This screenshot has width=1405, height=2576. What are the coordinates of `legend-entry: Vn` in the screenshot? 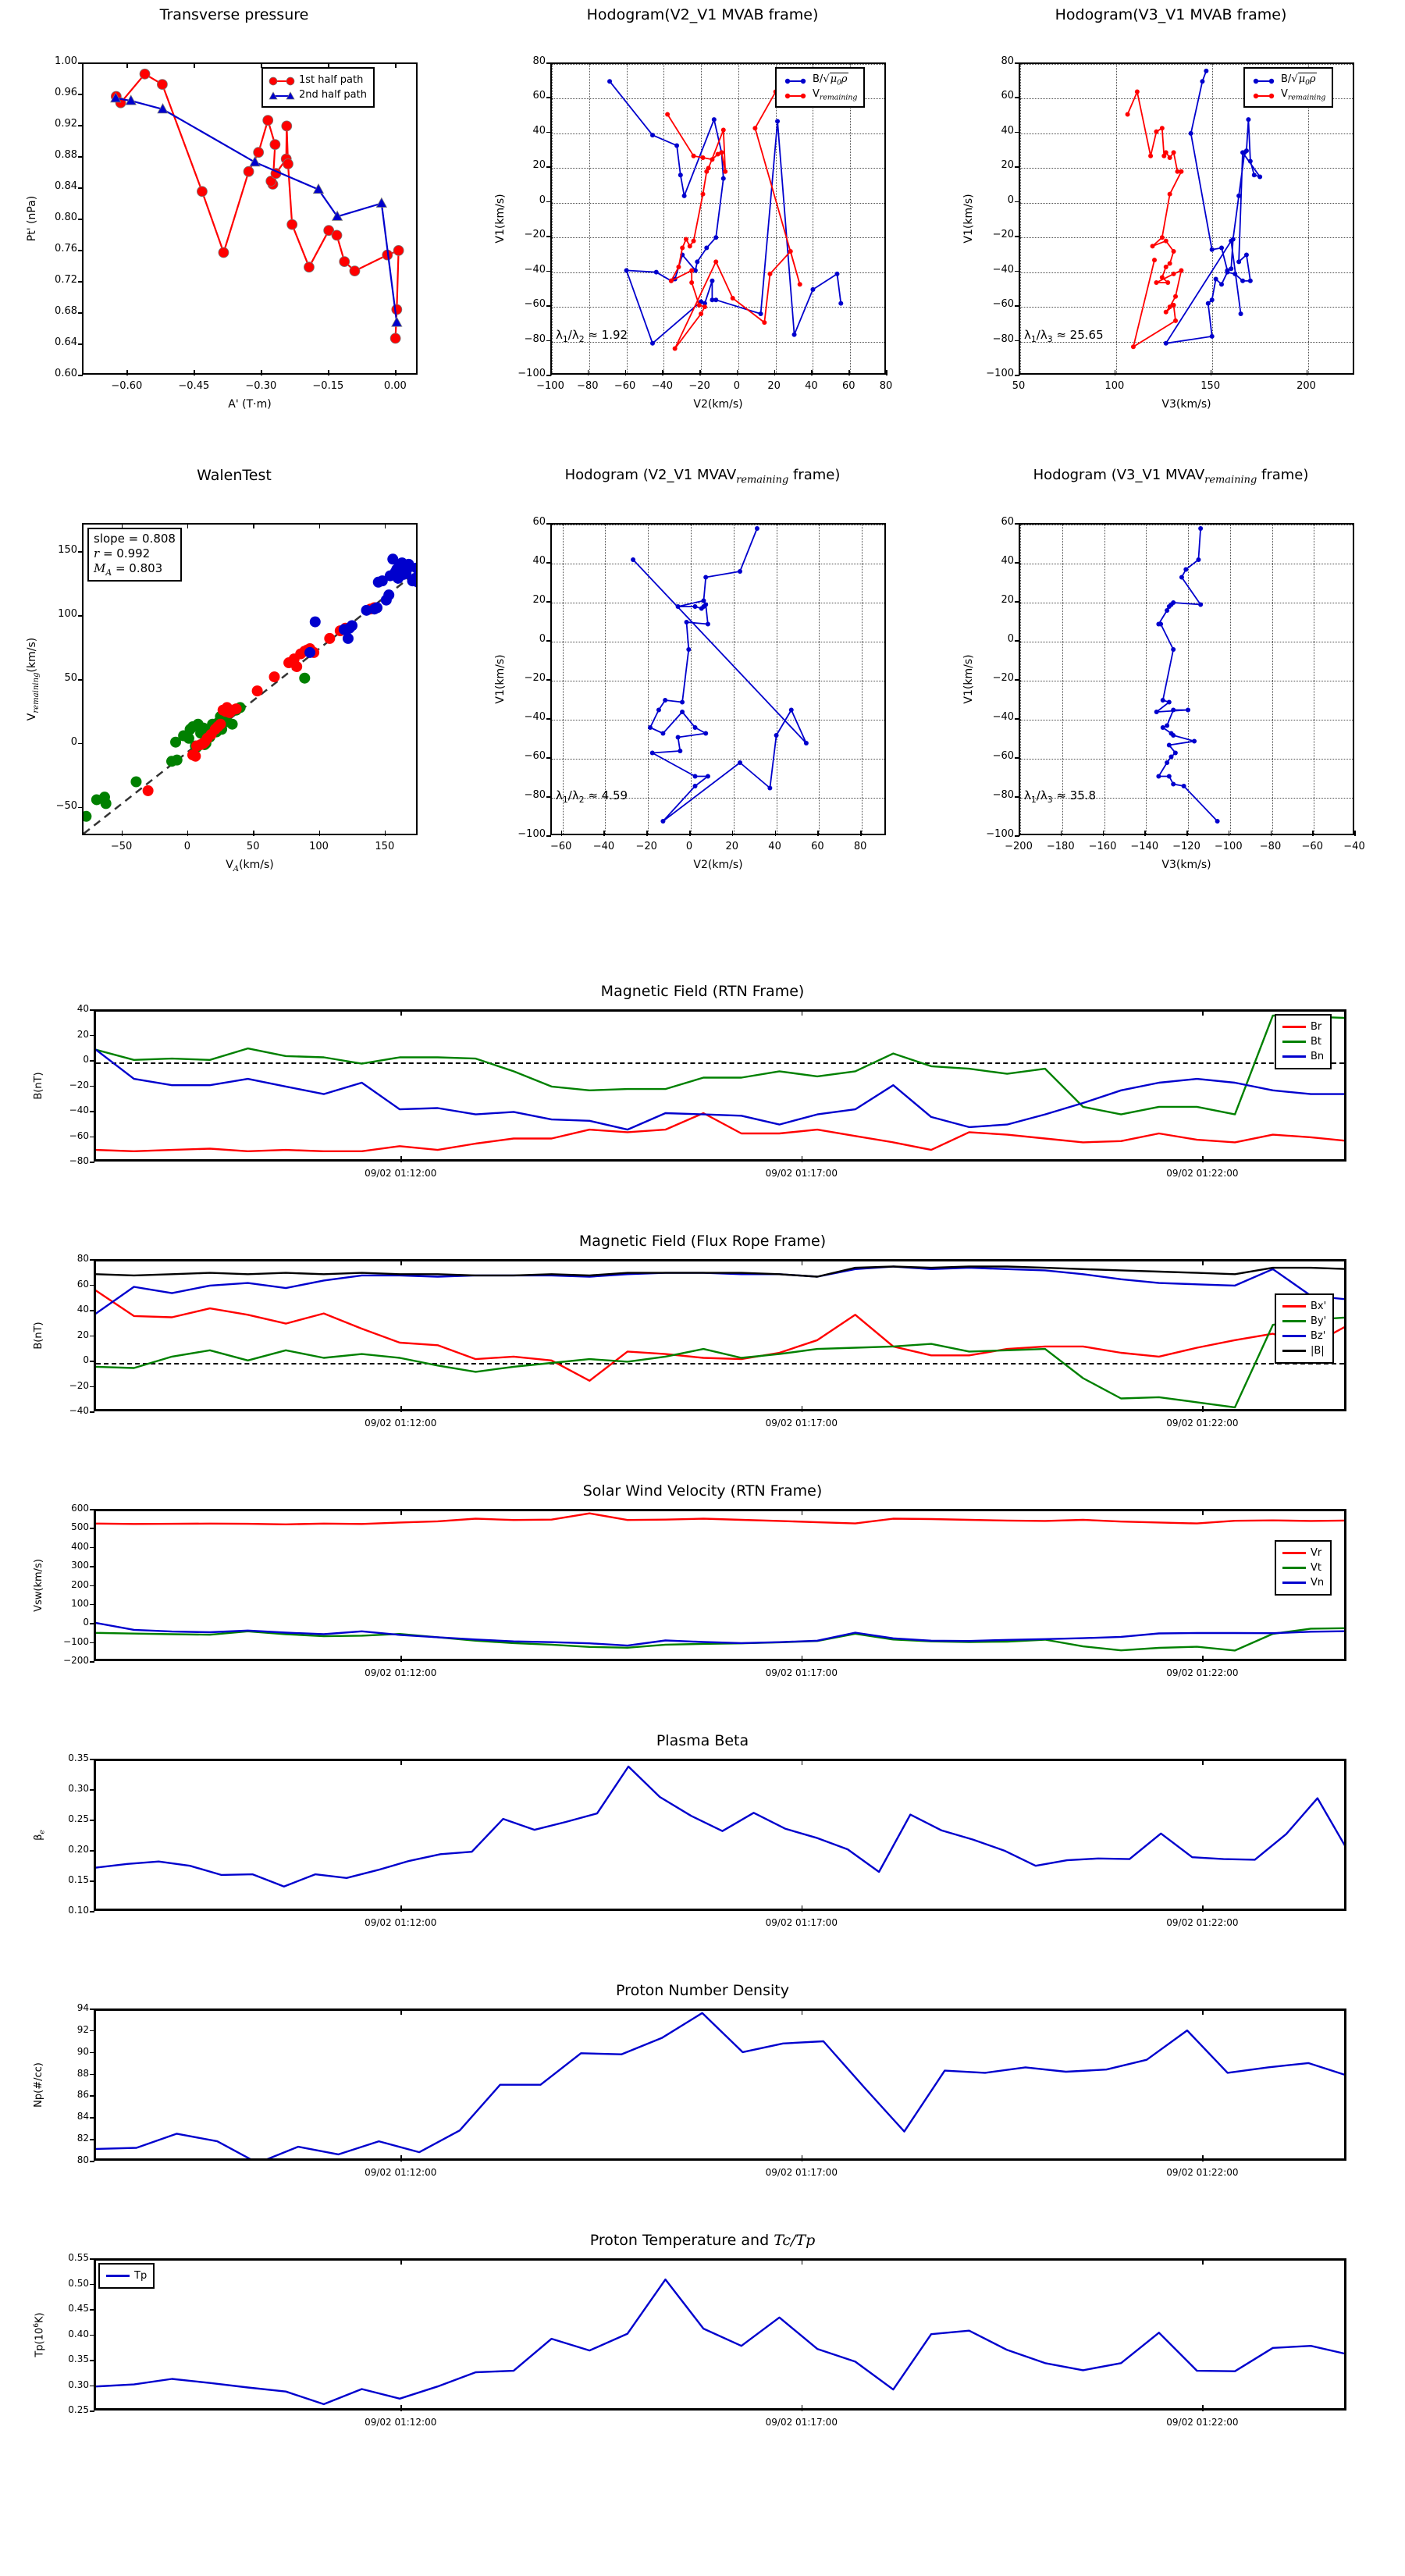 It's located at (1303, 1582).